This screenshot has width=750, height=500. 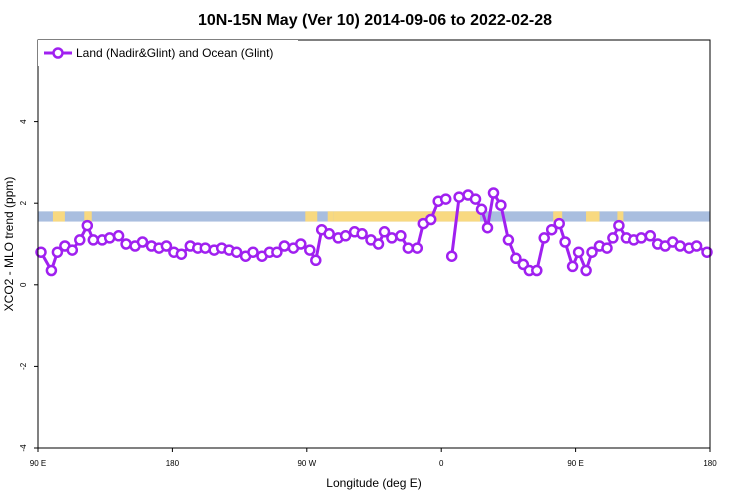 I want to click on legend: Land (Nadir&Glint) and Ocean (Glint), so click(x=168, y=53).